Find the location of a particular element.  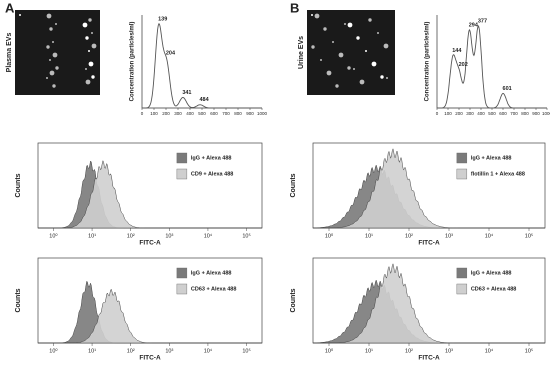

peak-label: 204 is located at coordinates (171, 53).